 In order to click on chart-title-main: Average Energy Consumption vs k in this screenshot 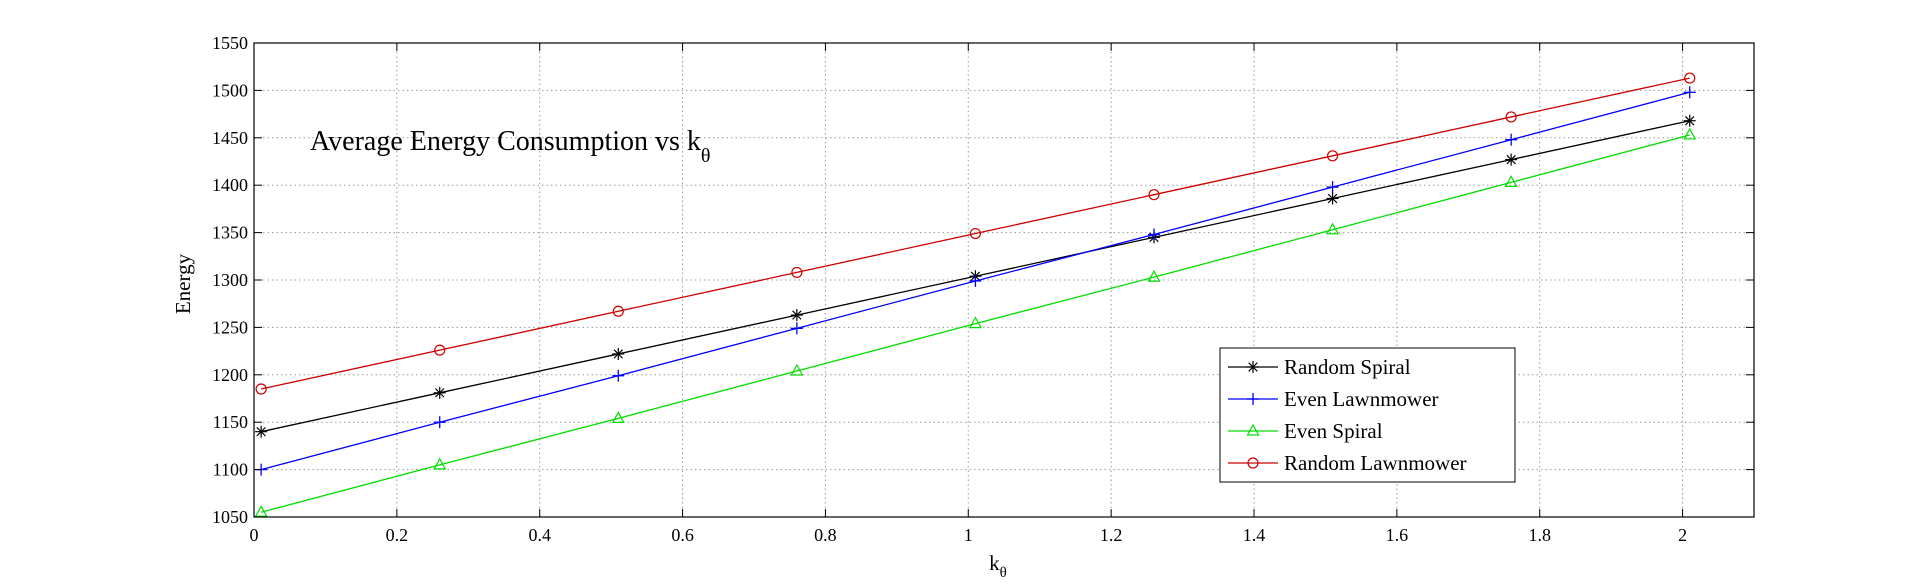, I will do `click(505, 141)`.